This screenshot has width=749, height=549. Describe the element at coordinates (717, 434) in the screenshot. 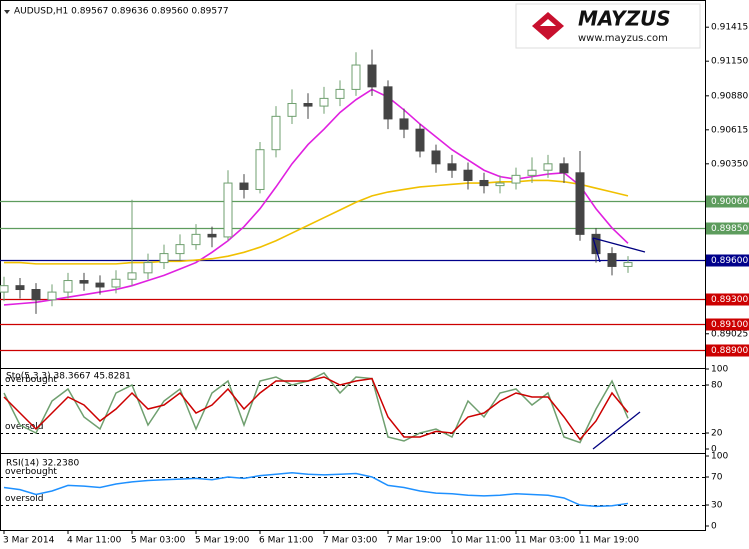

I see `y-tick-label: 20` at that location.